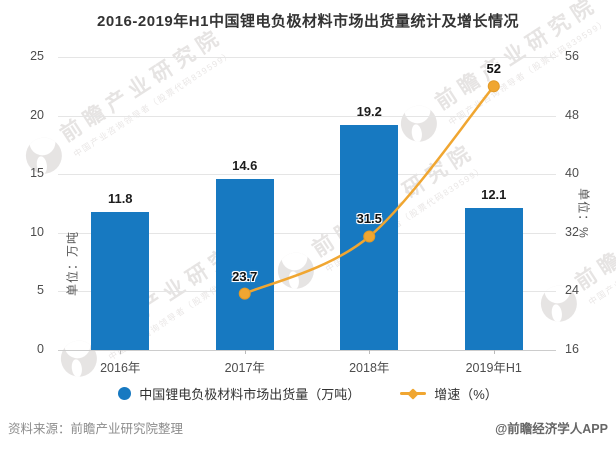  Describe the element at coordinates (37, 56) in the screenshot. I see `left-axis-tick-label: 25` at that location.